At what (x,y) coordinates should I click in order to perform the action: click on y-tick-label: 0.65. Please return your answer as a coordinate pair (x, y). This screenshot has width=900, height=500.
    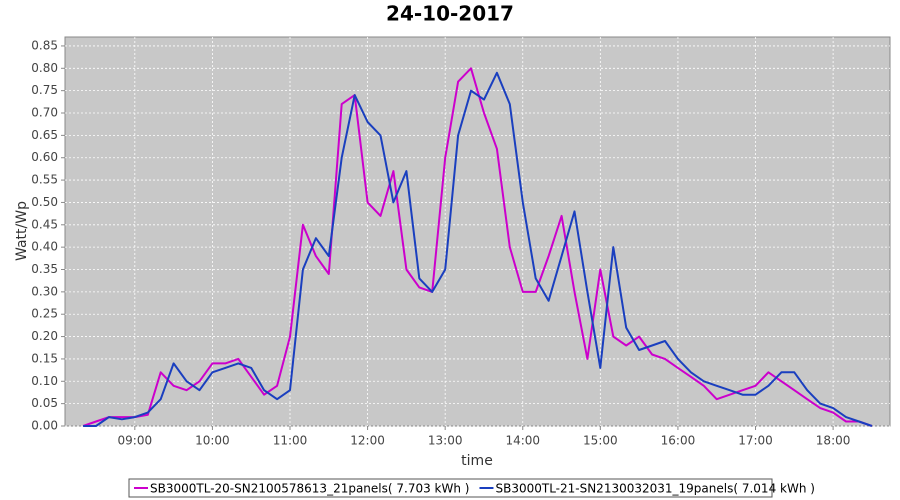
    Looking at the image, I should click on (44, 135).